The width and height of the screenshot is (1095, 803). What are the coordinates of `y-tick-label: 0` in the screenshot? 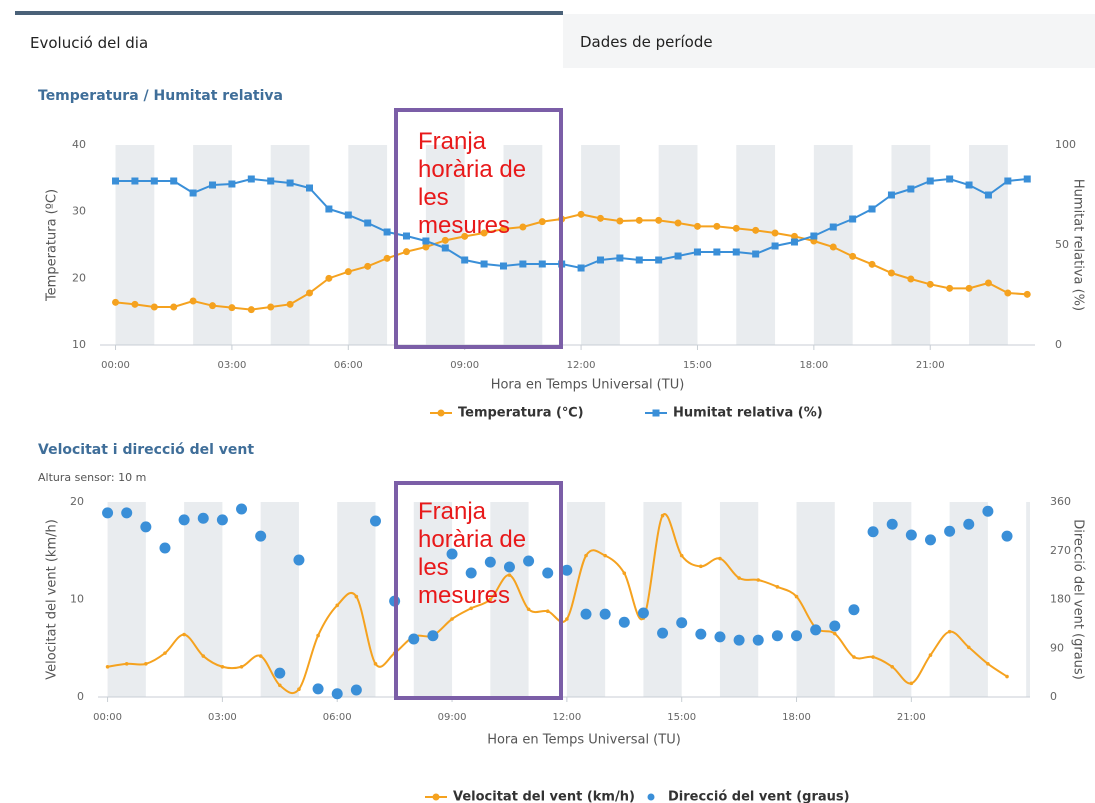 It's located at (80, 696).